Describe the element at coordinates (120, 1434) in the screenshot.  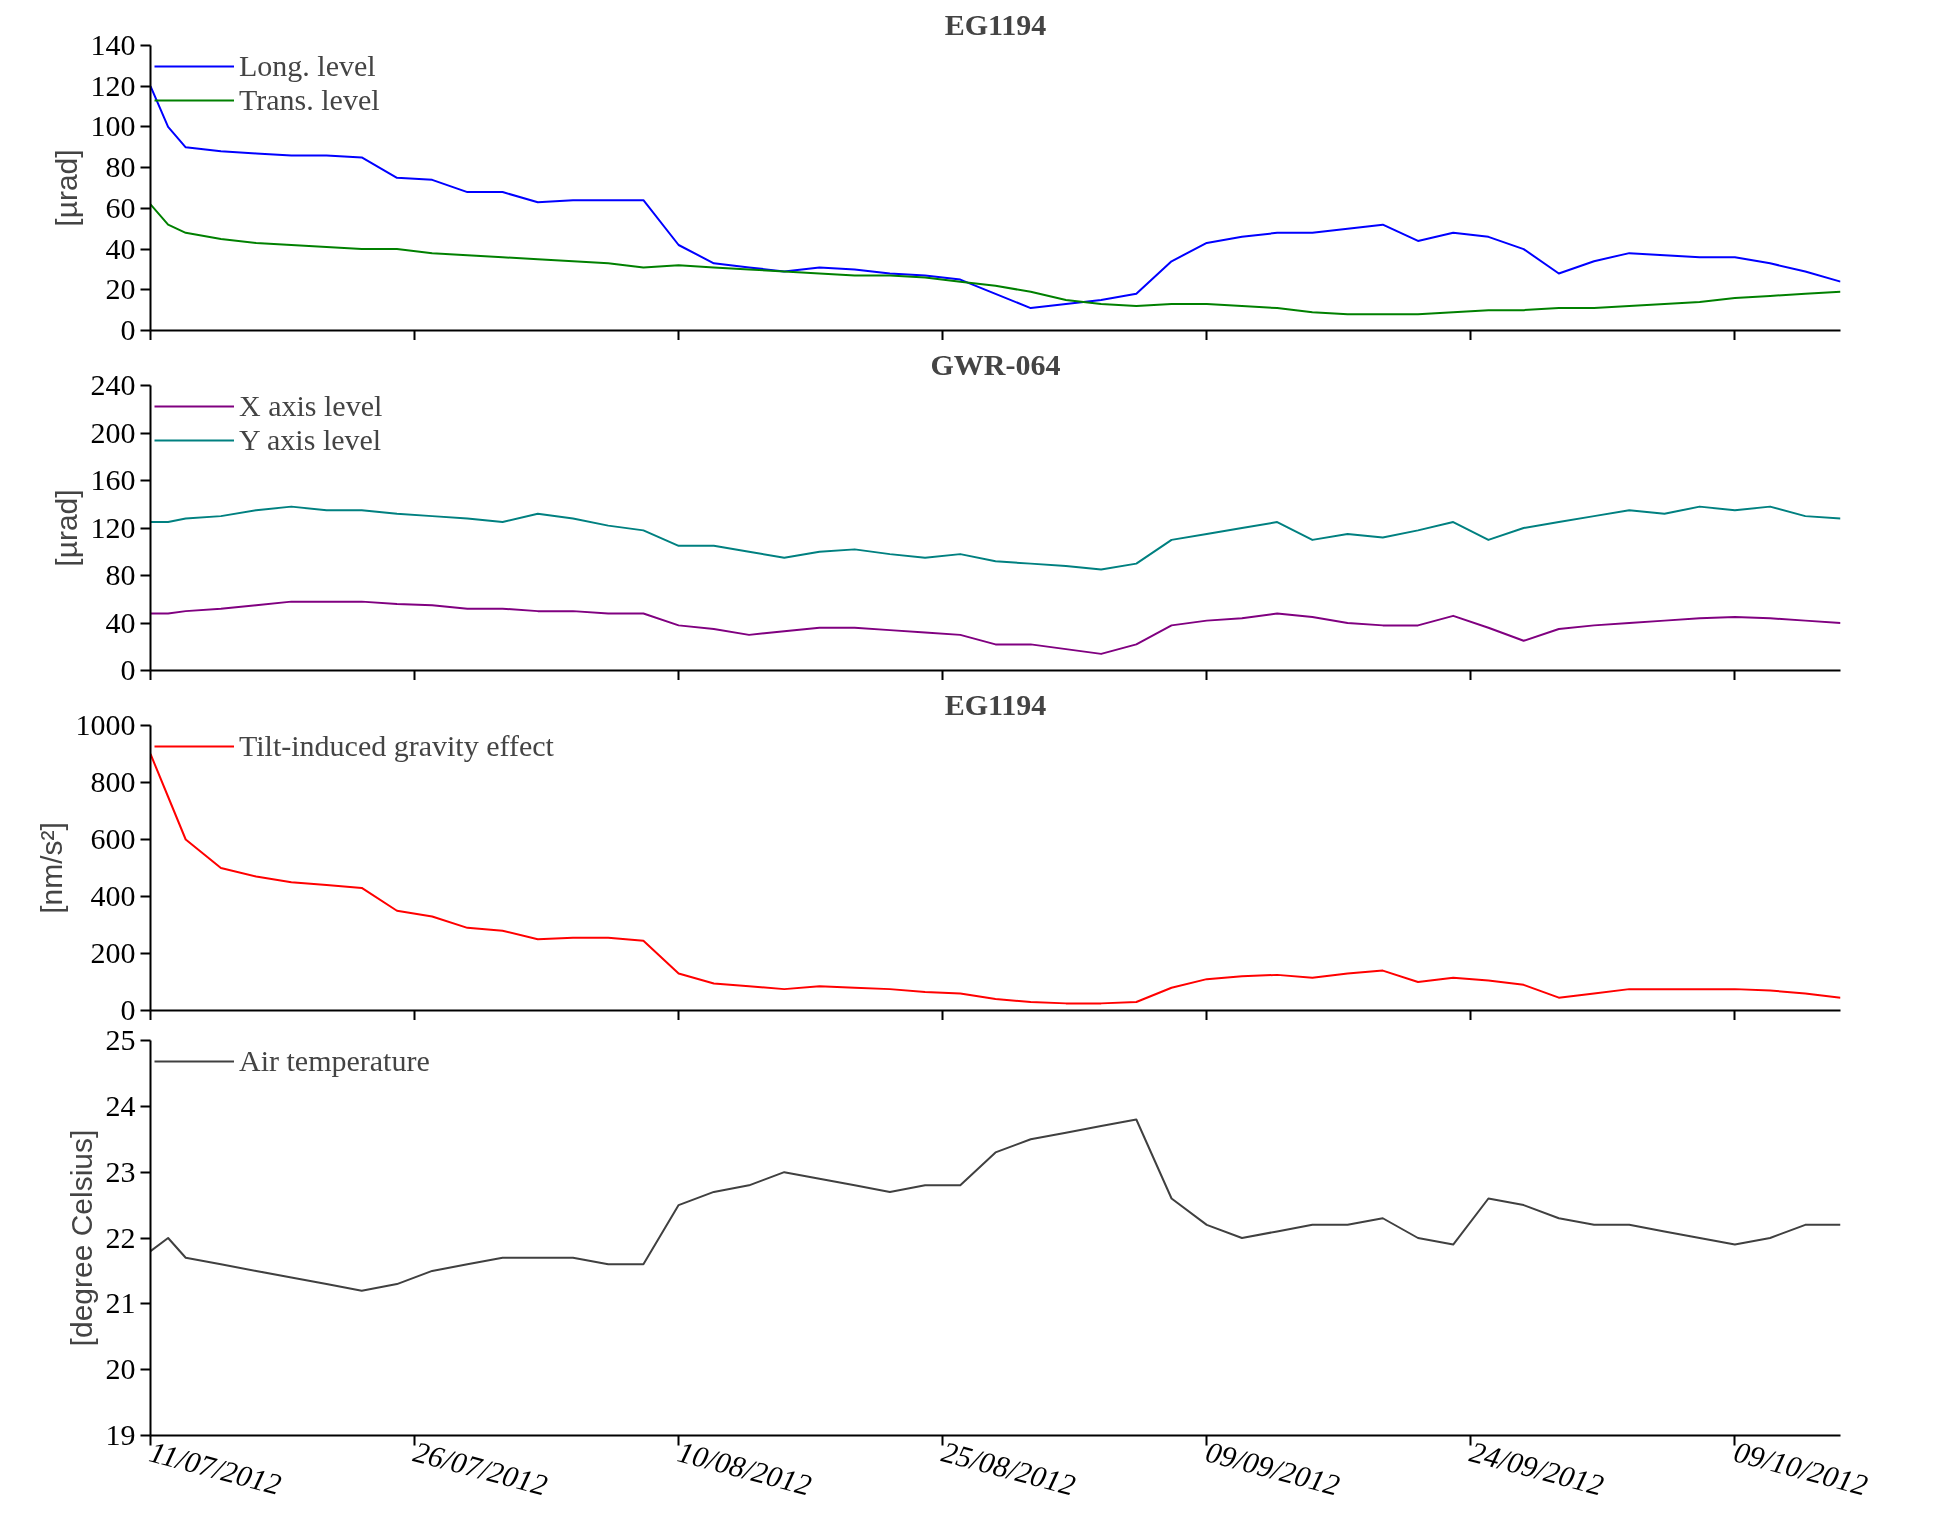
I see `y-tick-label: 19` at that location.